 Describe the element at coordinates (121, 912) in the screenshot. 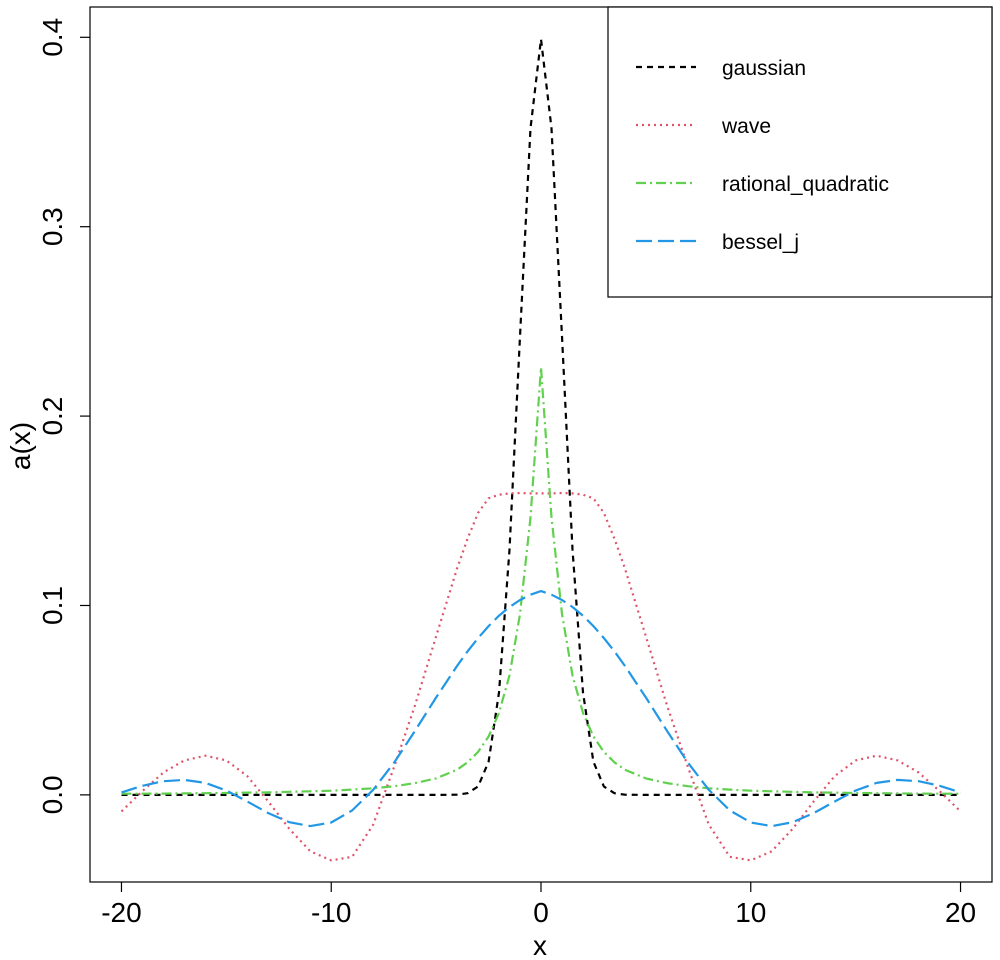

I see `x-tick-label: -20` at that location.